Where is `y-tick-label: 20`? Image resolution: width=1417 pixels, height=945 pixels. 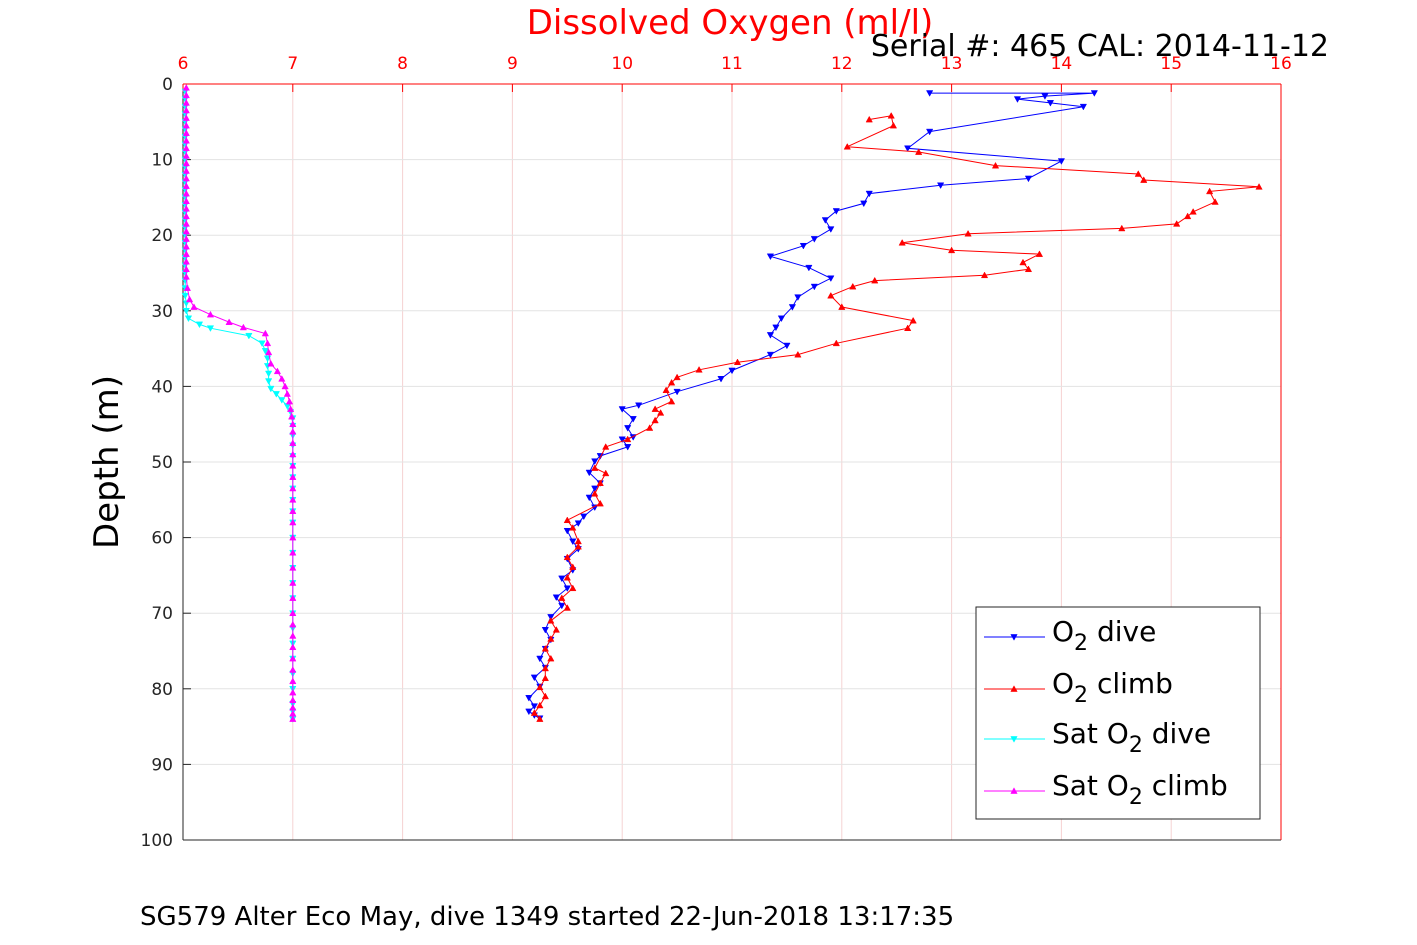 y-tick-label: 20 is located at coordinates (162, 236).